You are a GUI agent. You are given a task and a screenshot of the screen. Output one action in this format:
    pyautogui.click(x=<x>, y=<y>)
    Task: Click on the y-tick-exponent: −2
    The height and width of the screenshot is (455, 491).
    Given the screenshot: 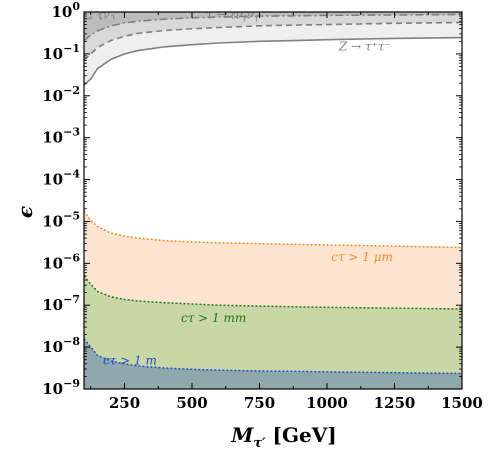 What is the action you would take?
    pyautogui.click(x=71, y=90)
    